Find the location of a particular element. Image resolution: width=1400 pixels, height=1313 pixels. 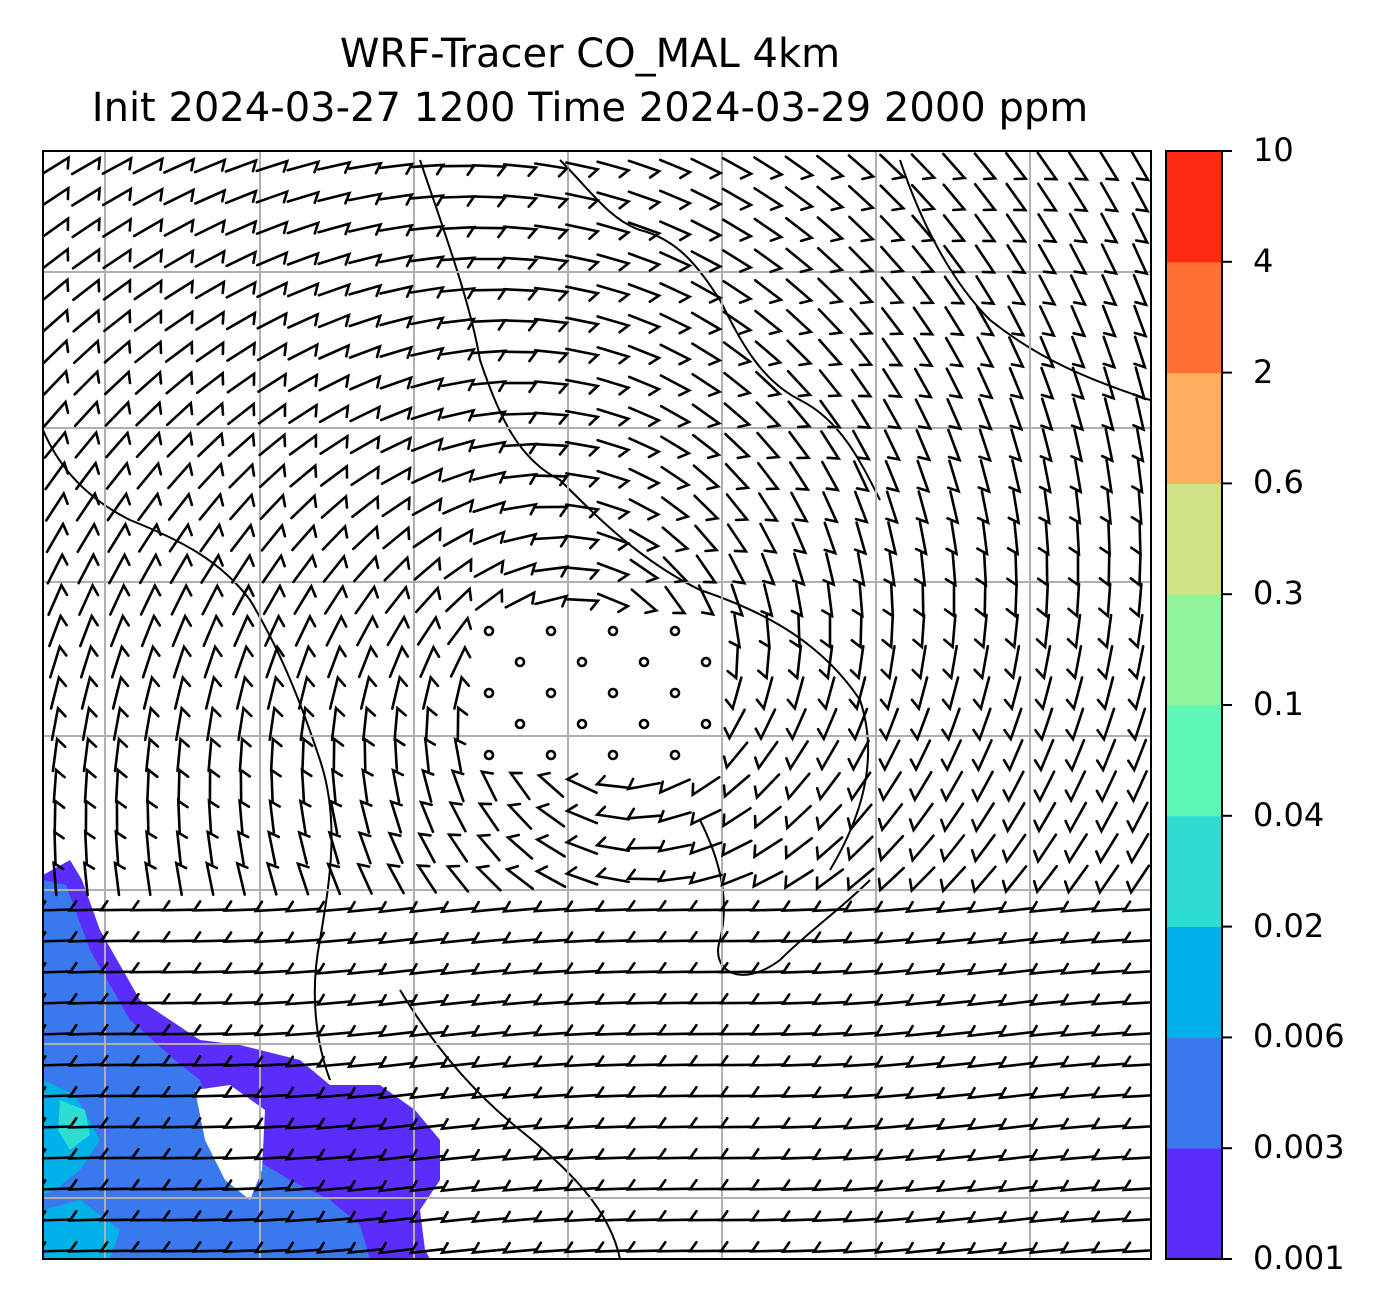

calm-wind-circle is located at coordinates (489, 755).